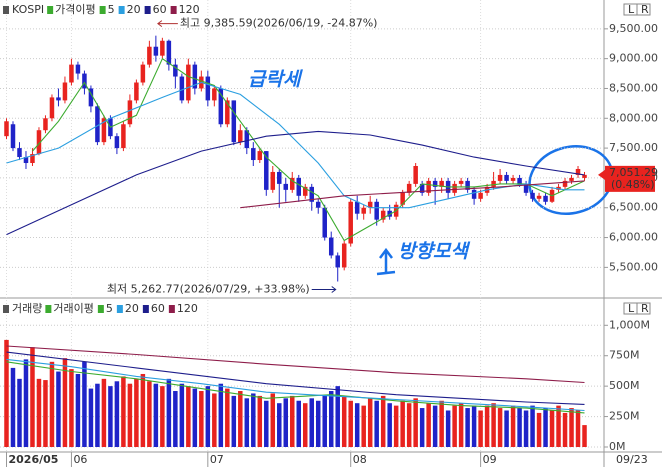  I want to click on y-tick-label: 500M, so click(624, 385).